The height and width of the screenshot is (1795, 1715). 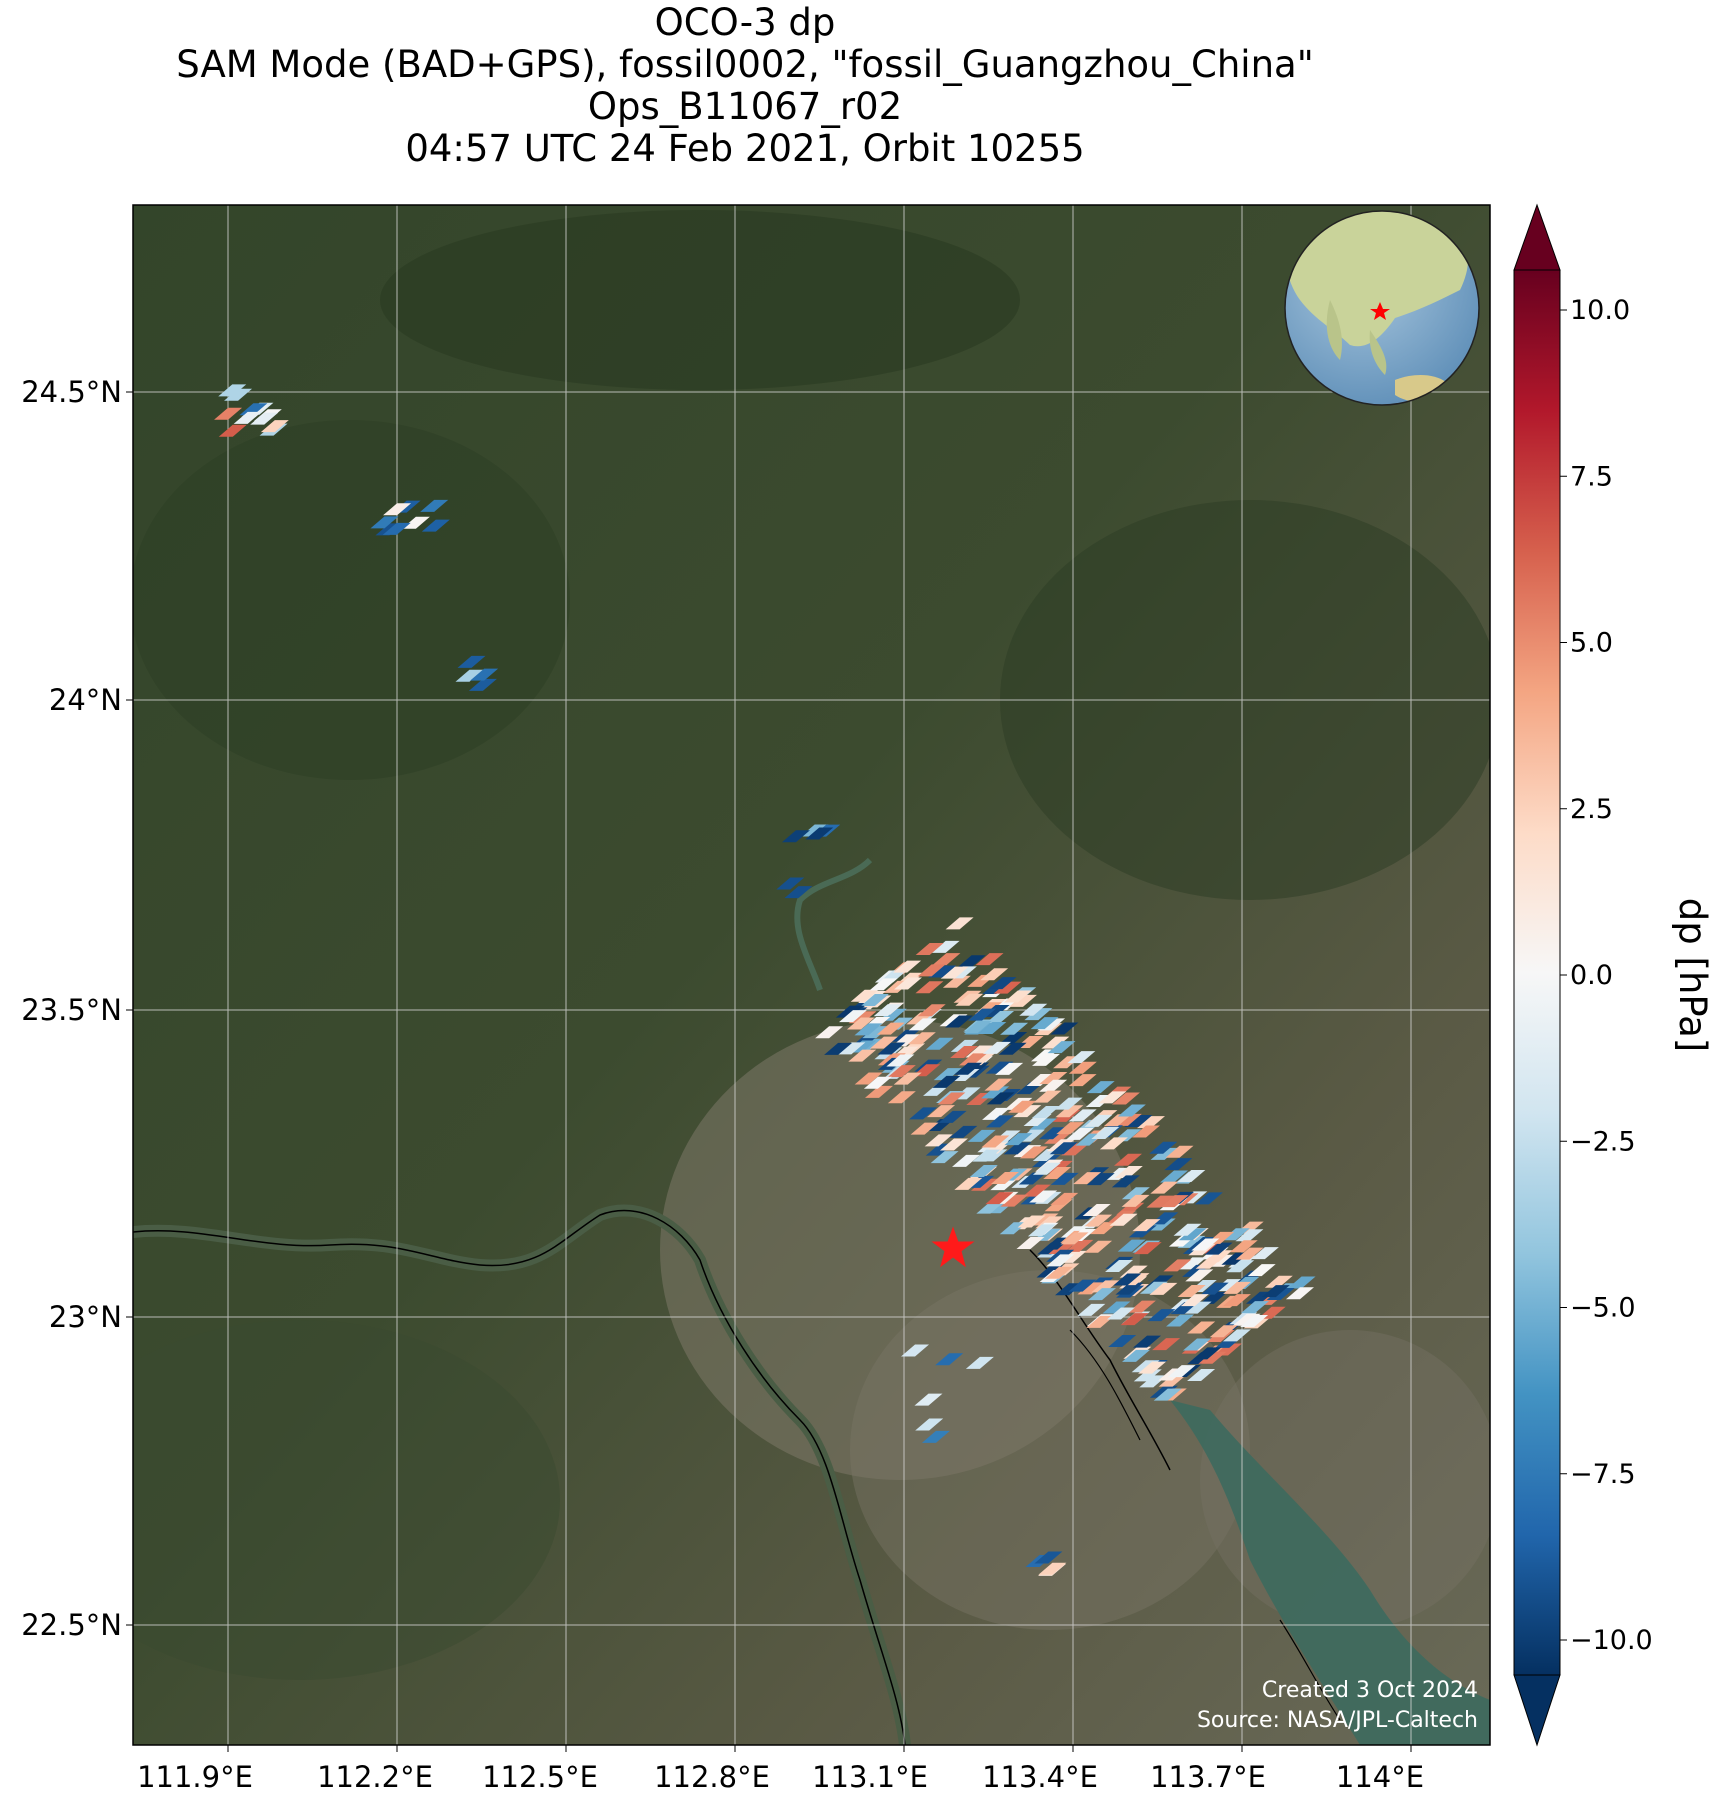 I want to click on colorbar-tick-label: −5.0, so click(x=1603, y=1308).